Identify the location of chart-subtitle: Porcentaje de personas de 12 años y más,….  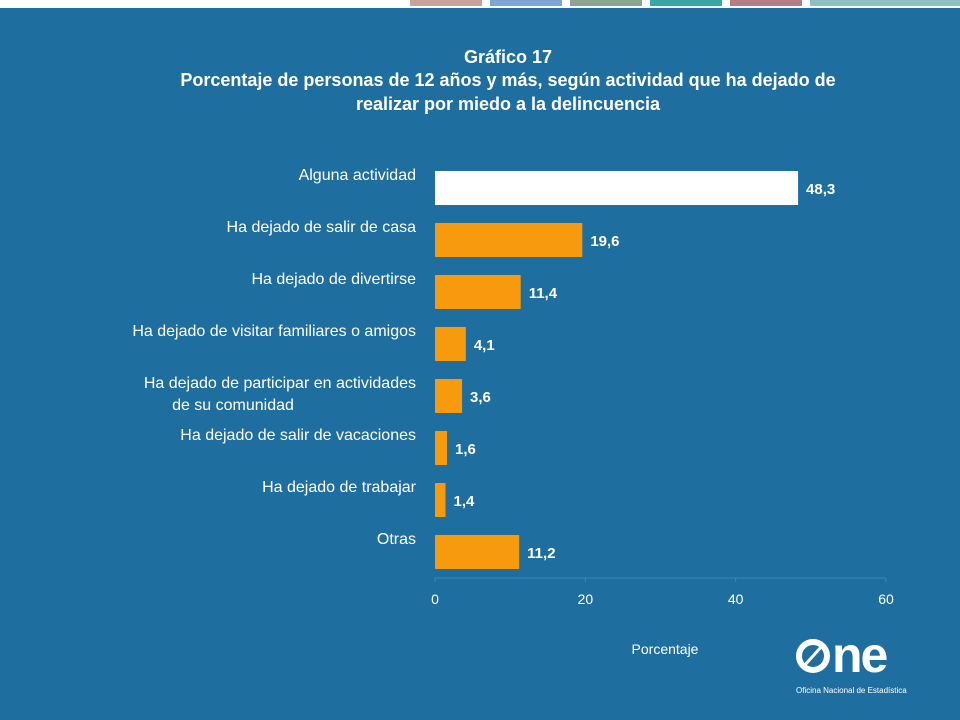
(508, 92).